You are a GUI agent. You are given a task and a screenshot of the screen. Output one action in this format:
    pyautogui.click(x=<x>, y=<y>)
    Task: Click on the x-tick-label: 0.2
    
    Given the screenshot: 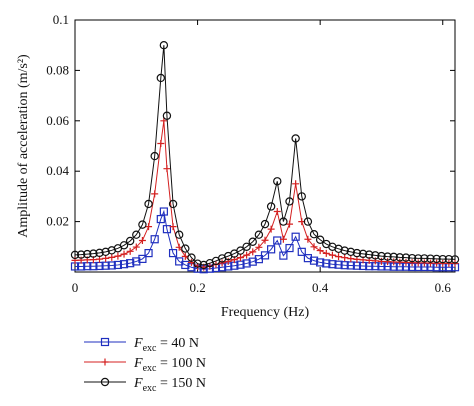 What is the action you would take?
    pyautogui.click(x=197, y=287)
    